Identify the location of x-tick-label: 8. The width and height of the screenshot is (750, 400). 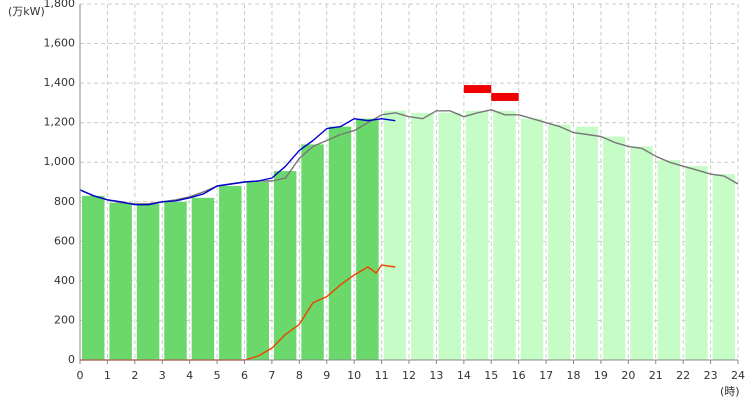
(299, 375).